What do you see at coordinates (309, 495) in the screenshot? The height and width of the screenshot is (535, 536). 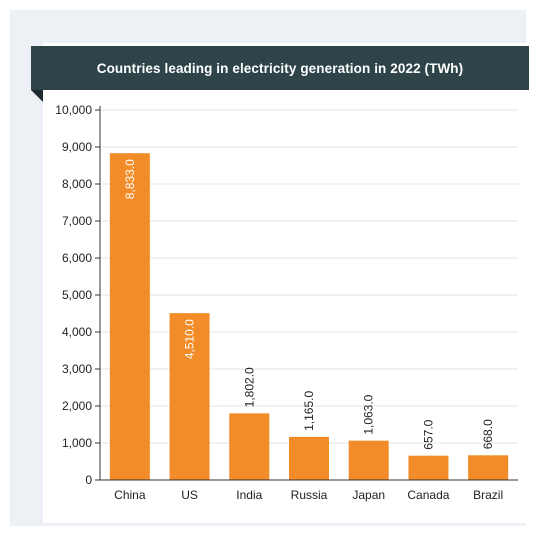 I see `x-tick-label: Russia` at bounding box center [309, 495].